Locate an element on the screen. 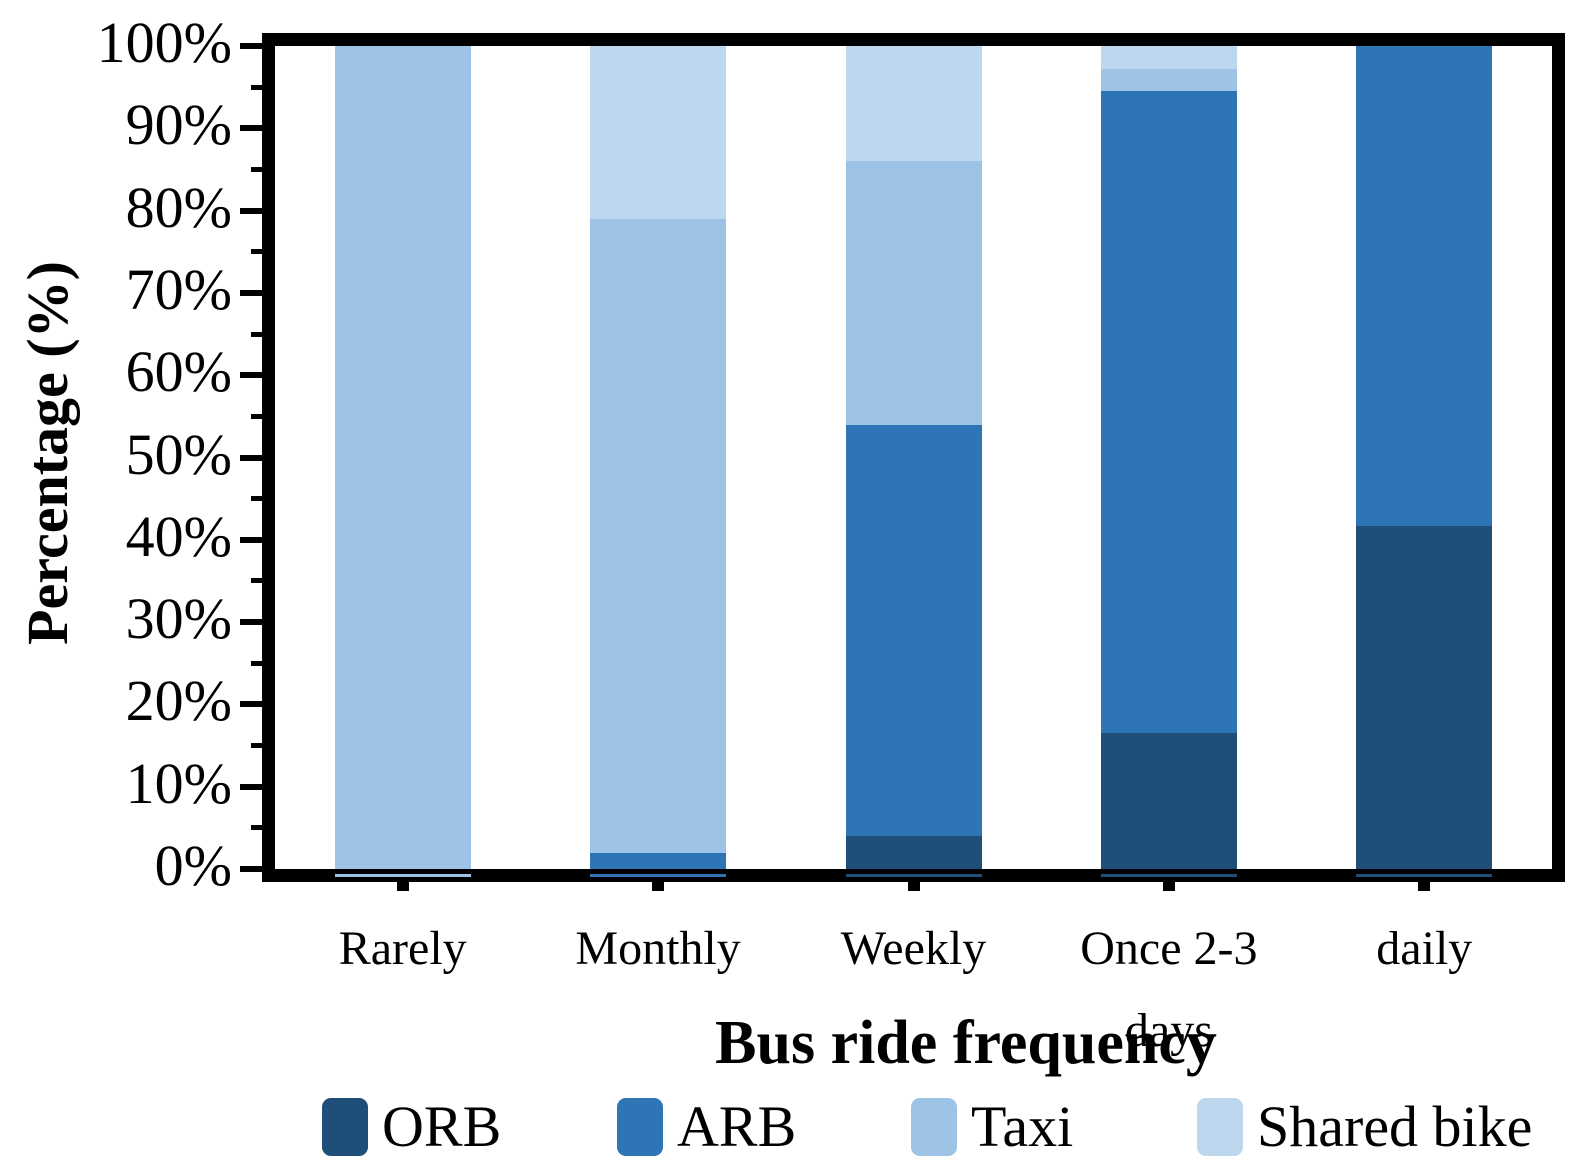 This screenshot has width=1580, height=1163. y-axis-tick-label: 30% is located at coordinates (178, 619).